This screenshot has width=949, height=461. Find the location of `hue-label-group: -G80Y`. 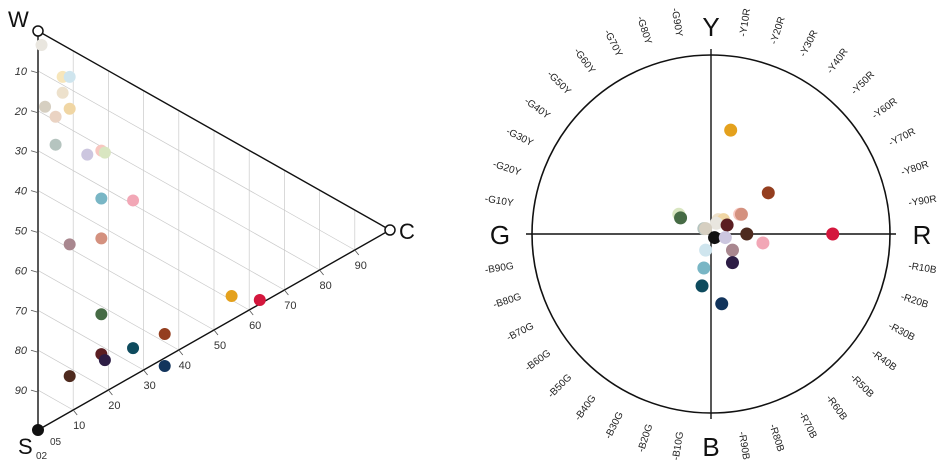

hue-label-group: -G80Y is located at coordinates (643, 30).